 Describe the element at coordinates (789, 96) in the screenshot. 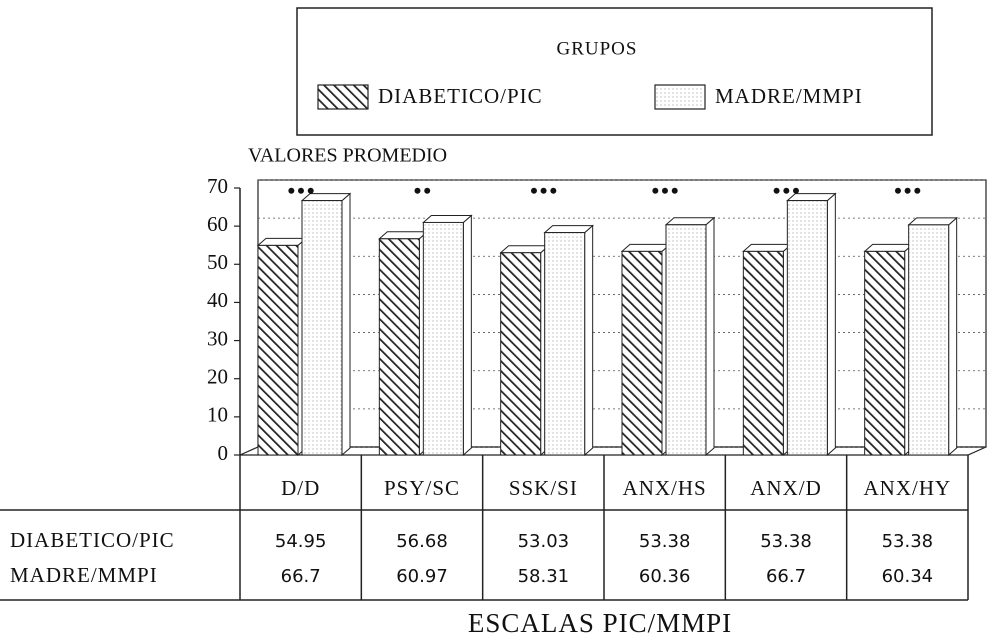

I see `legend-label: MADRE/MMPI` at that location.